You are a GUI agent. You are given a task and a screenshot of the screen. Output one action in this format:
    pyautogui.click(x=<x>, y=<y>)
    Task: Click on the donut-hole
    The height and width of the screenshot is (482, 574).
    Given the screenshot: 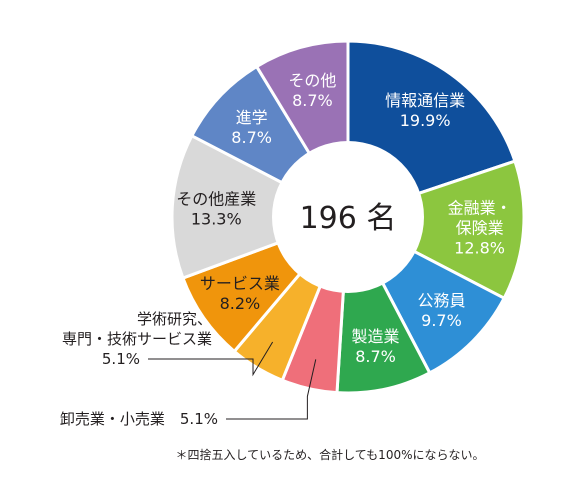 What is the action you would take?
    pyautogui.click(x=348, y=217)
    